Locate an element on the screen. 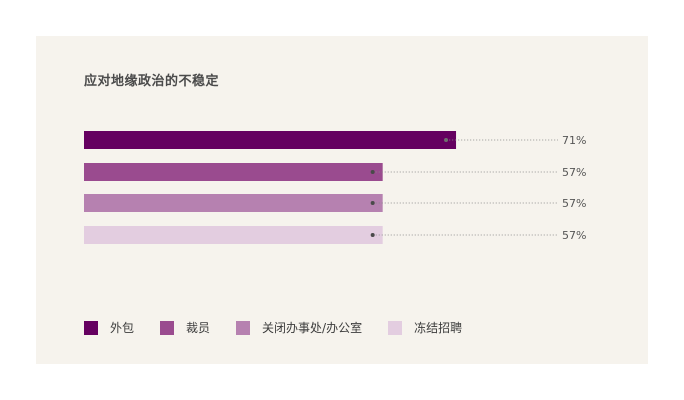 The image size is (684, 400). legend-item-2: 裁员 is located at coordinates (185, 327).